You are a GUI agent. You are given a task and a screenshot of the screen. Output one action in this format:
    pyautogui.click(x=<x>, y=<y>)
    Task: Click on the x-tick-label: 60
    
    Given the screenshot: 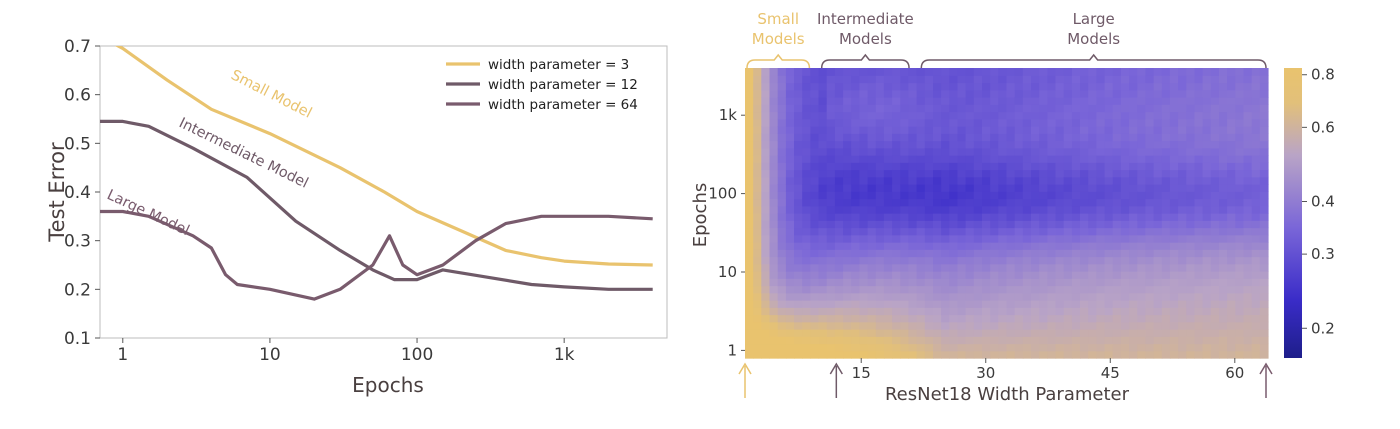 What is the action you would take?
    pyautogui.click(x=1234, y=373)
    